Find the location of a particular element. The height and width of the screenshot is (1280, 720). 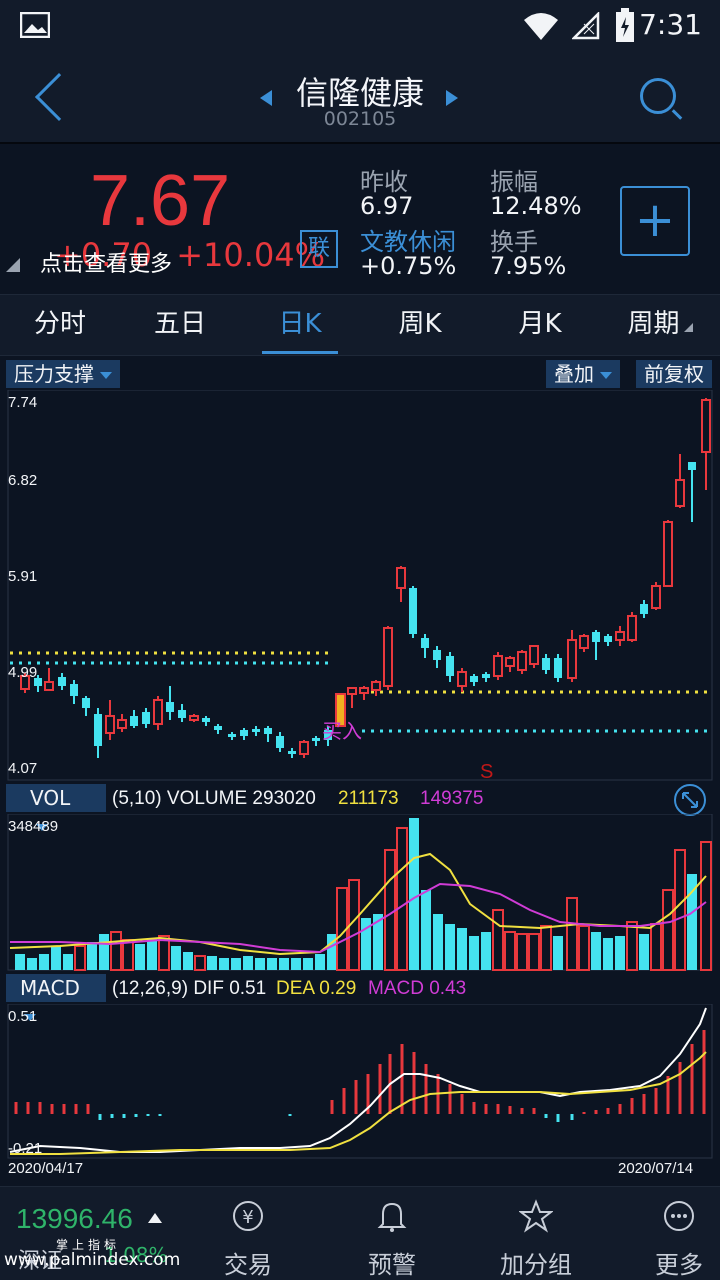

price-tick-2: 6.82 is located at coordinates (23, 480).